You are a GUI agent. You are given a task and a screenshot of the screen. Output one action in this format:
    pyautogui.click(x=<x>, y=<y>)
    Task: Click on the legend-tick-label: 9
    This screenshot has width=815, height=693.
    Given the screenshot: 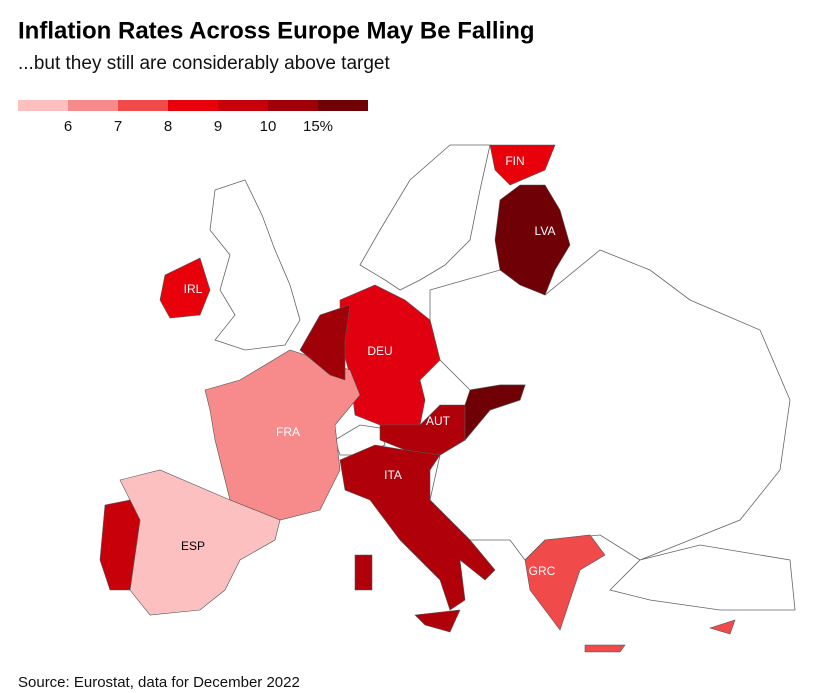 What is the action you would take?
    pyautogui.click(x=218, y=126)
    